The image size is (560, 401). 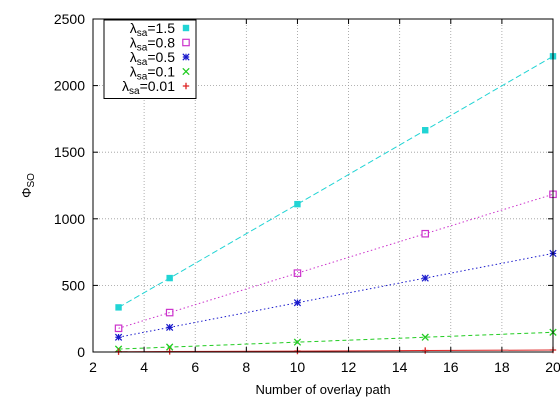 I want to click on y-tick-label: 1500, so click(x=69, y=152).